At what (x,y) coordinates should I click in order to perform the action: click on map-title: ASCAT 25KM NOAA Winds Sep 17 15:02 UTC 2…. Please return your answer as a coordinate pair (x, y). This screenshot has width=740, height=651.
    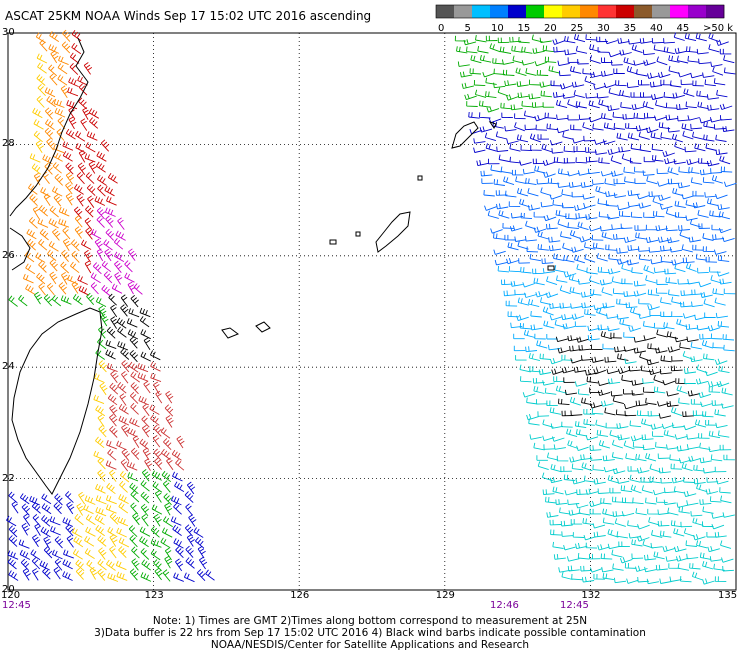
    Looking at the image, I should click on (188, 16).